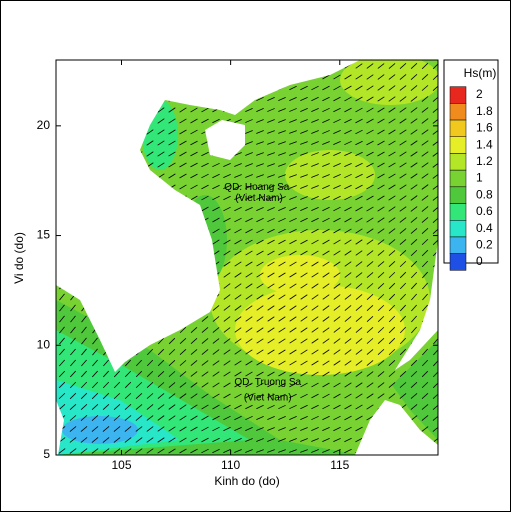 This screenshot has width=511, height=512. I want to click on annotation: QD. Hoang Sa, so click(256, 187).